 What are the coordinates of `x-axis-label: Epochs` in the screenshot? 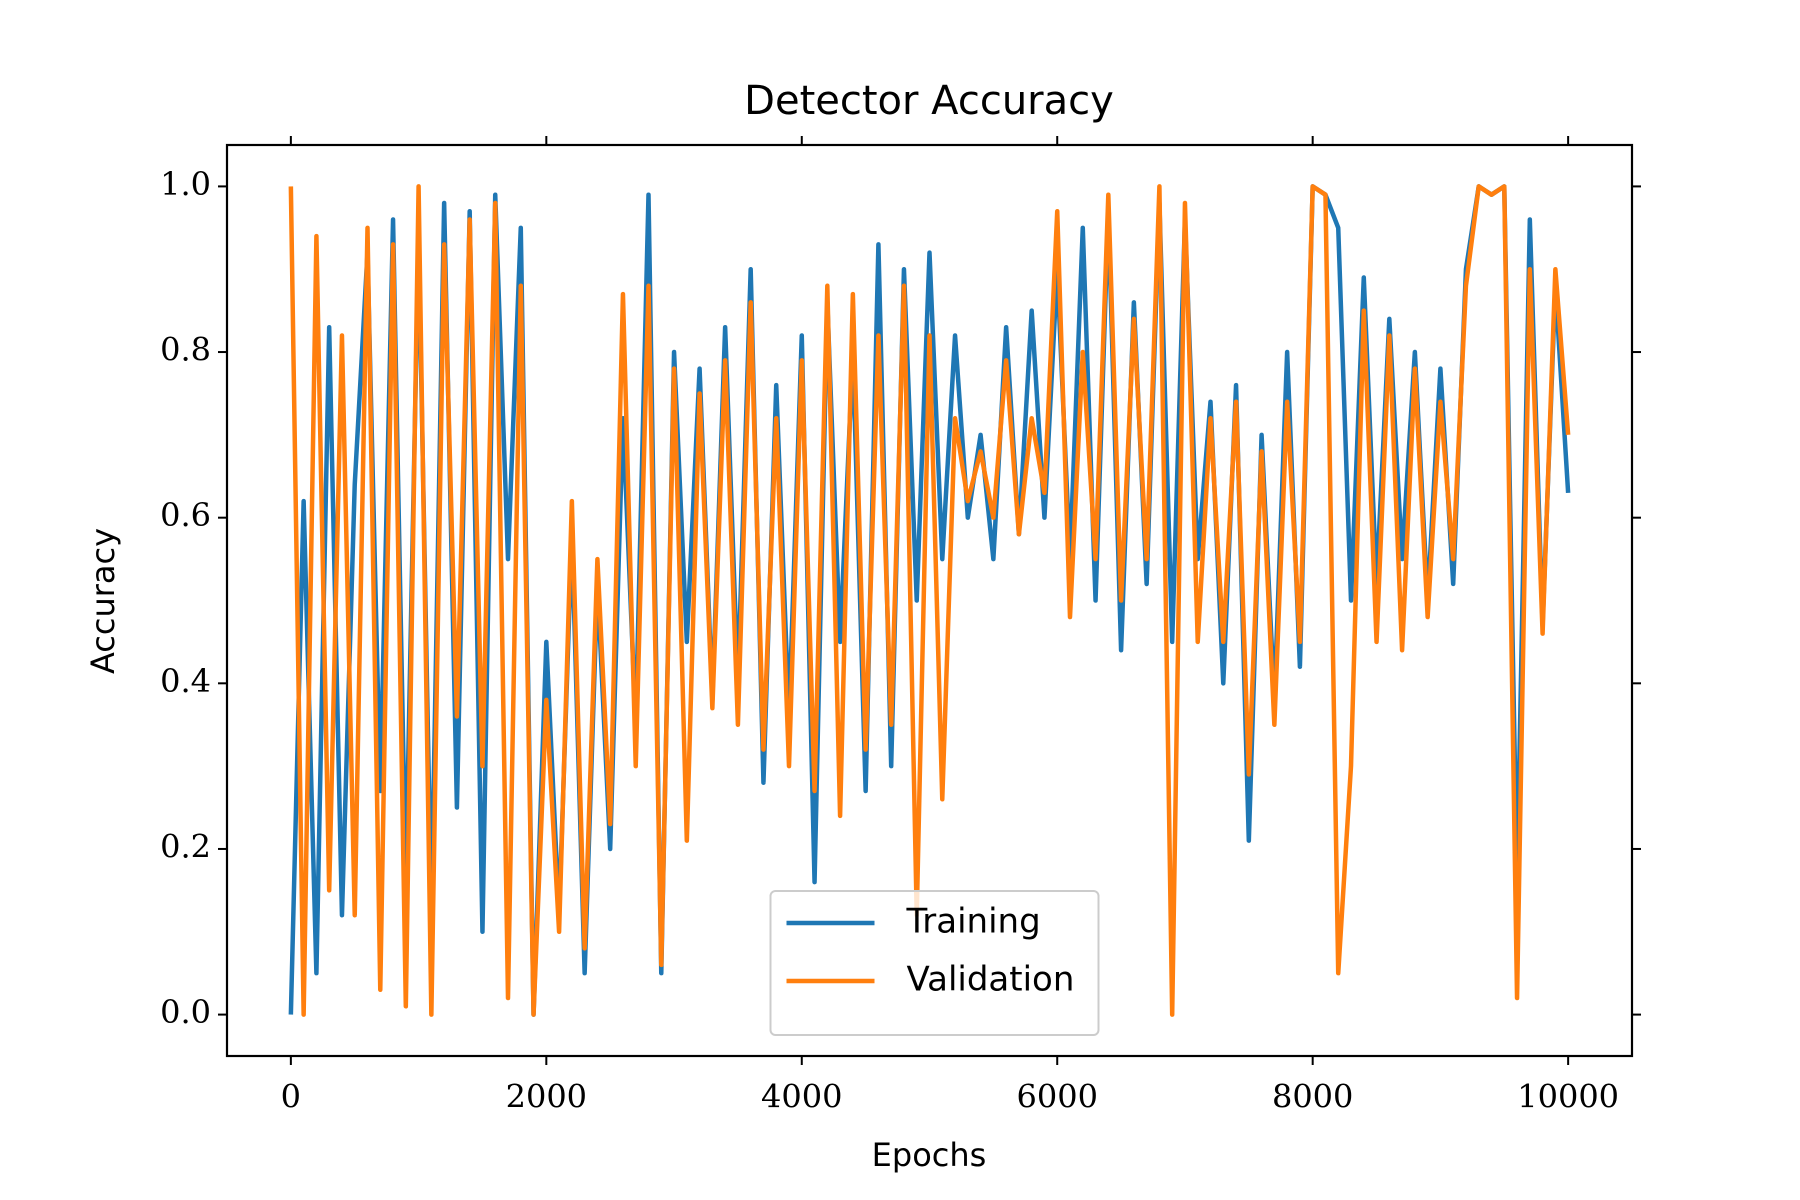 It's located at (929, 1155).